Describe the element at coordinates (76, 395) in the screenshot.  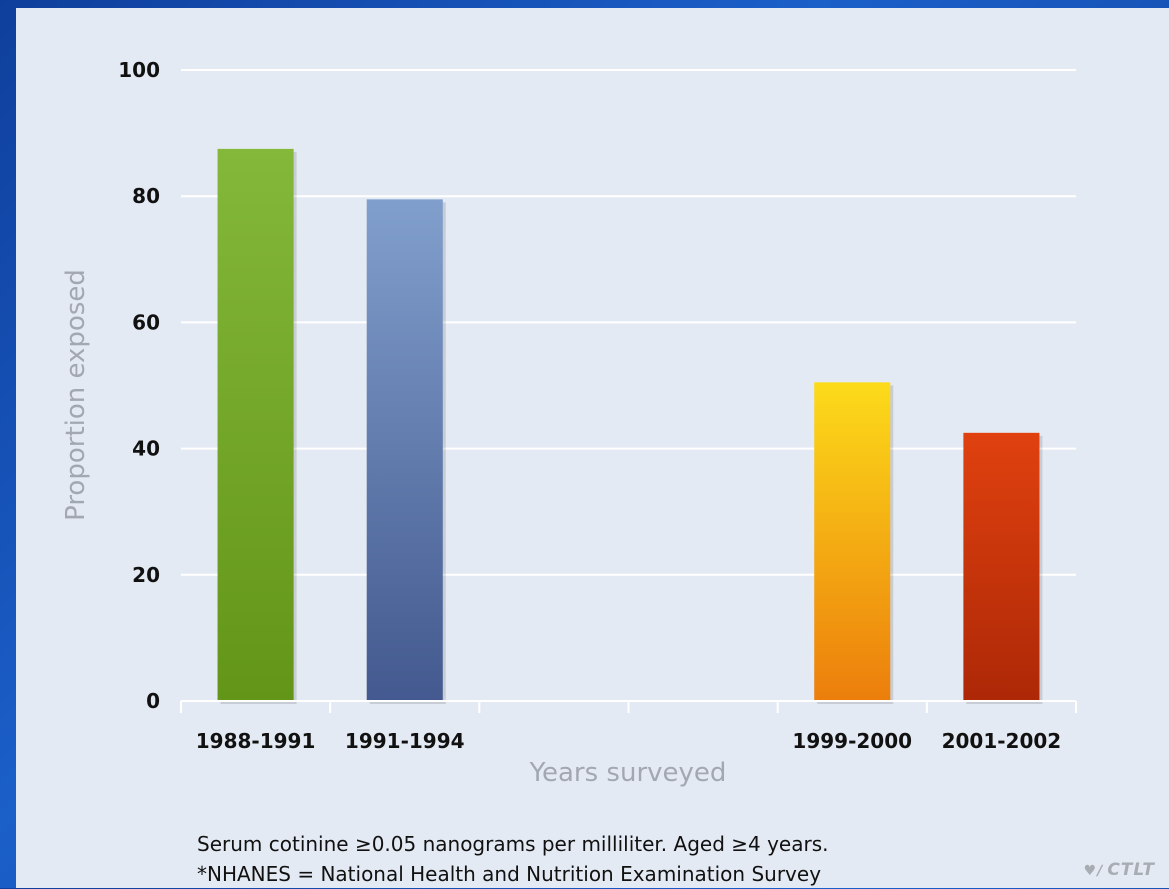
I see `y-axis-title: Proportion exposed` at that location.